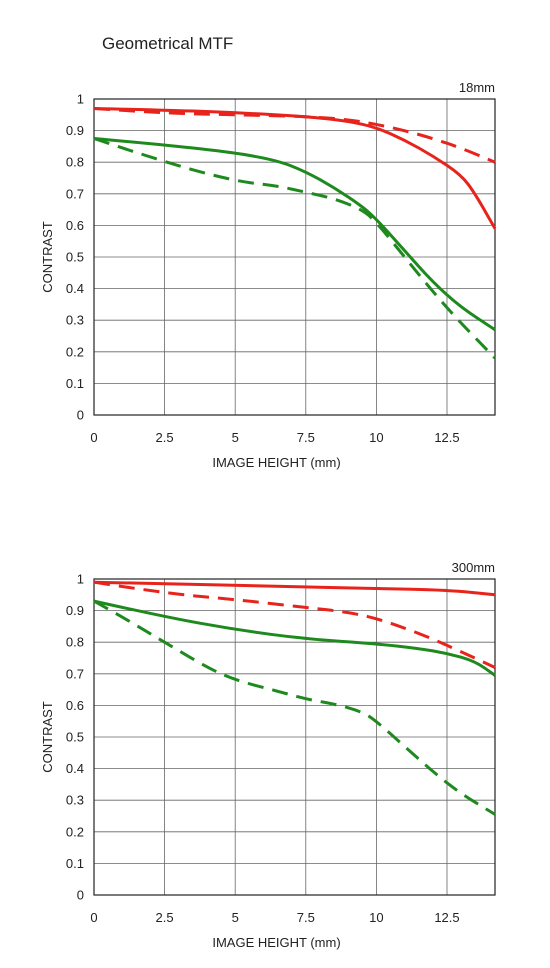  Describe the element at coordinates (80, 99) in the screenshot. I see `chart1-ytick-label: 1` at that location.